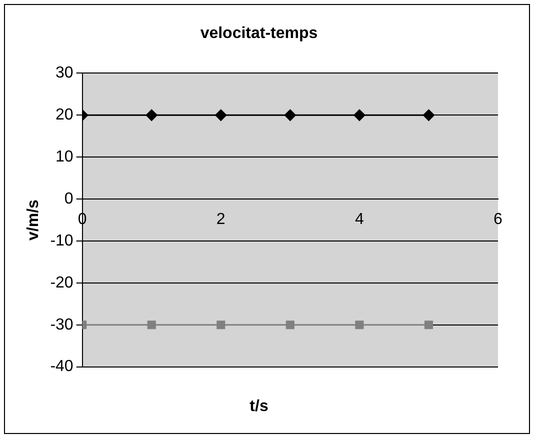  What do you see at coordinates (62, 241) in the screenshot?
I see `y-tick-label: -10` at bounding box center [62, 241].